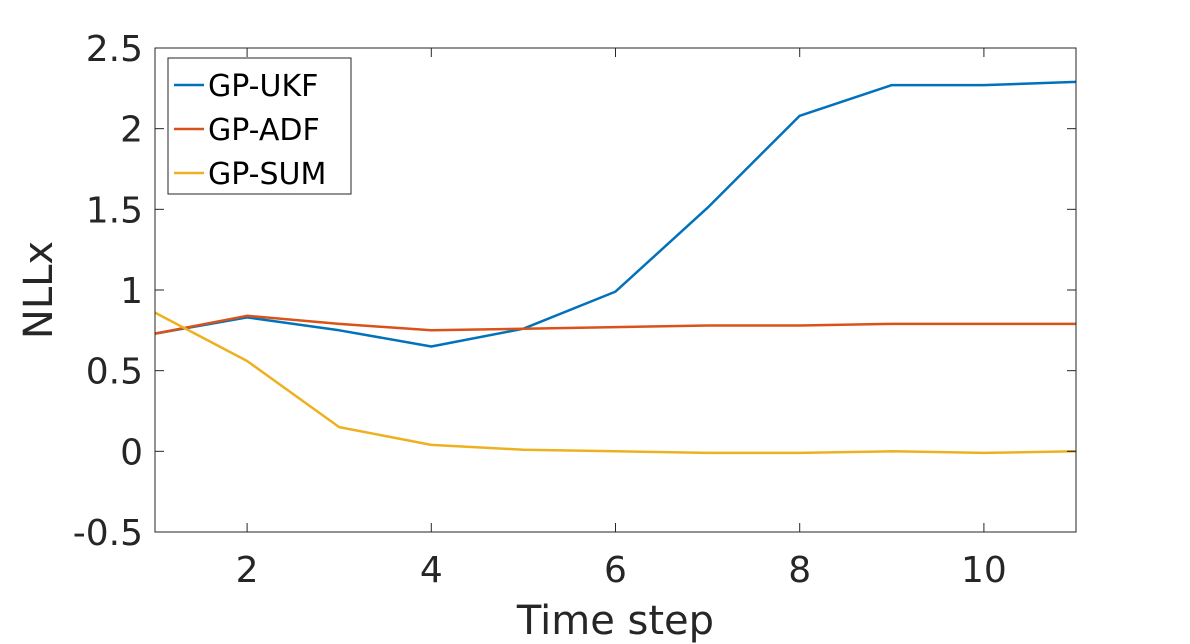 The image size is (1190, 644). I want to click on x-tick-label: 6, so click(615, 570).